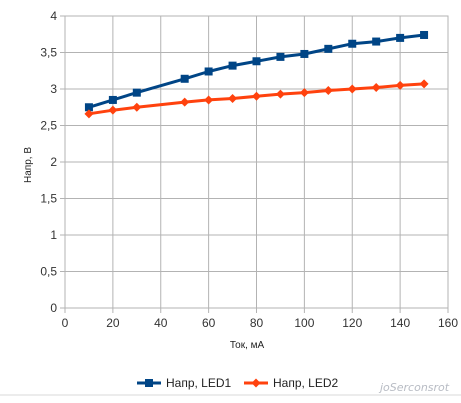 Image resolution: width=461 pixels, height=403 pixels. Describe the element at coordinates (28, 165) in the screenshot. I see `y-axis-title: Напр, В` at that location.